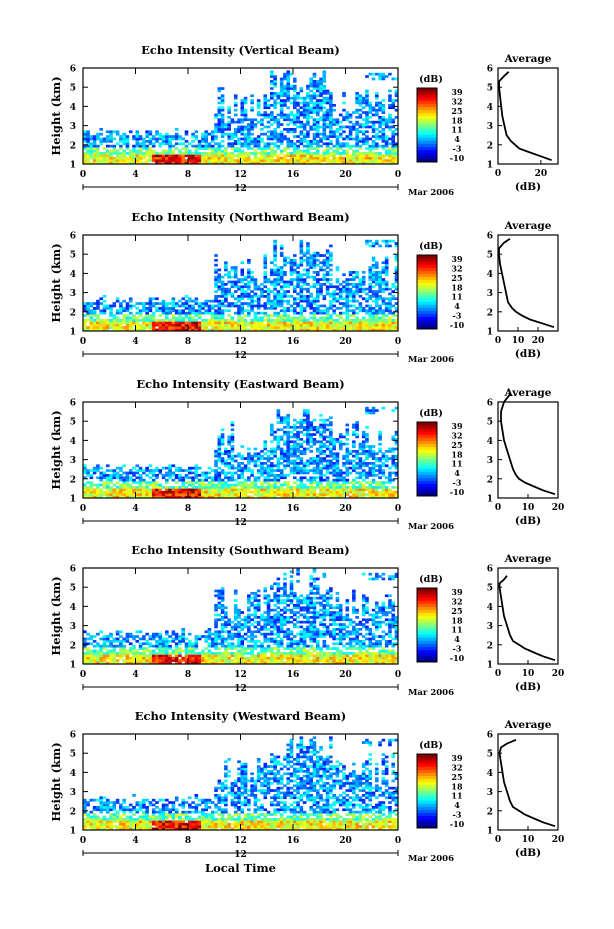 The image size is (614, 929). Describe the element at coordinates (490, 480) in the screenshot. I see `average-y-tick-label: 2` at that location.